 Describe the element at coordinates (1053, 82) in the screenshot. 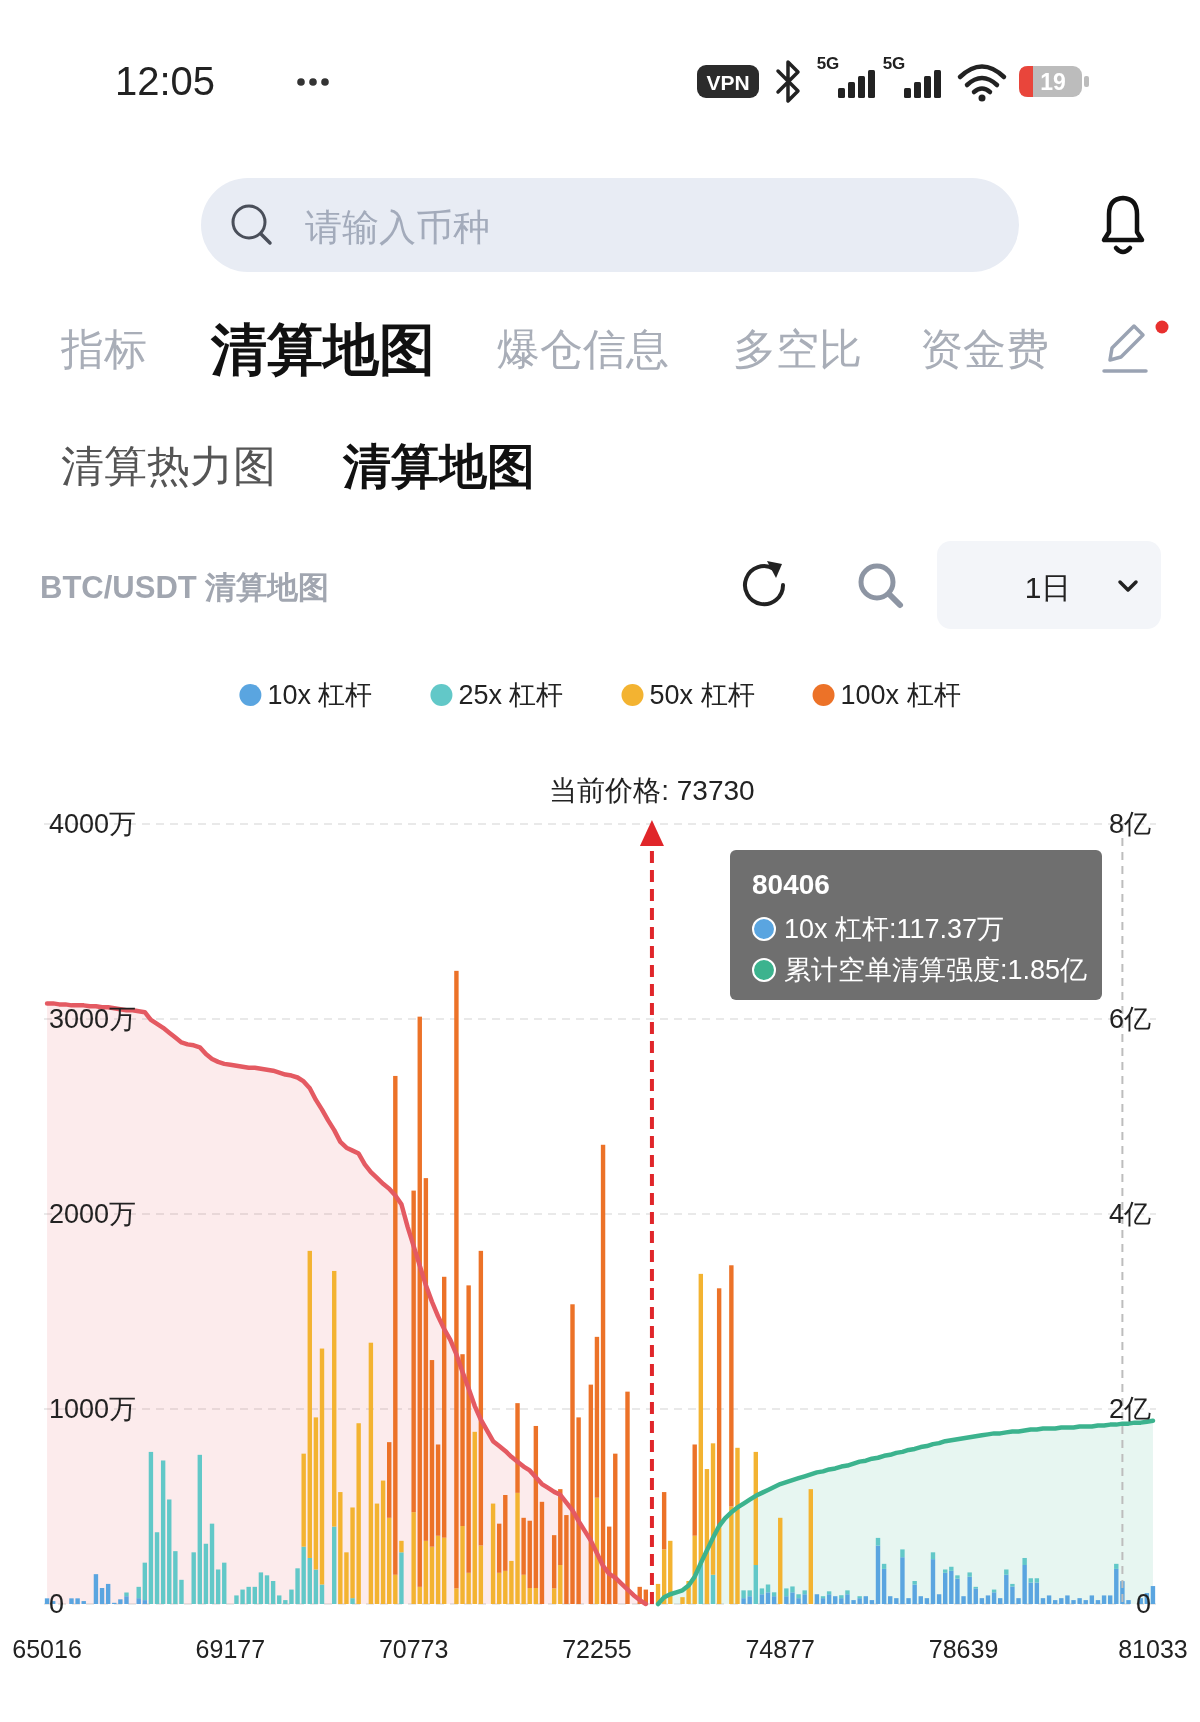

I see `text: 19` at that location.